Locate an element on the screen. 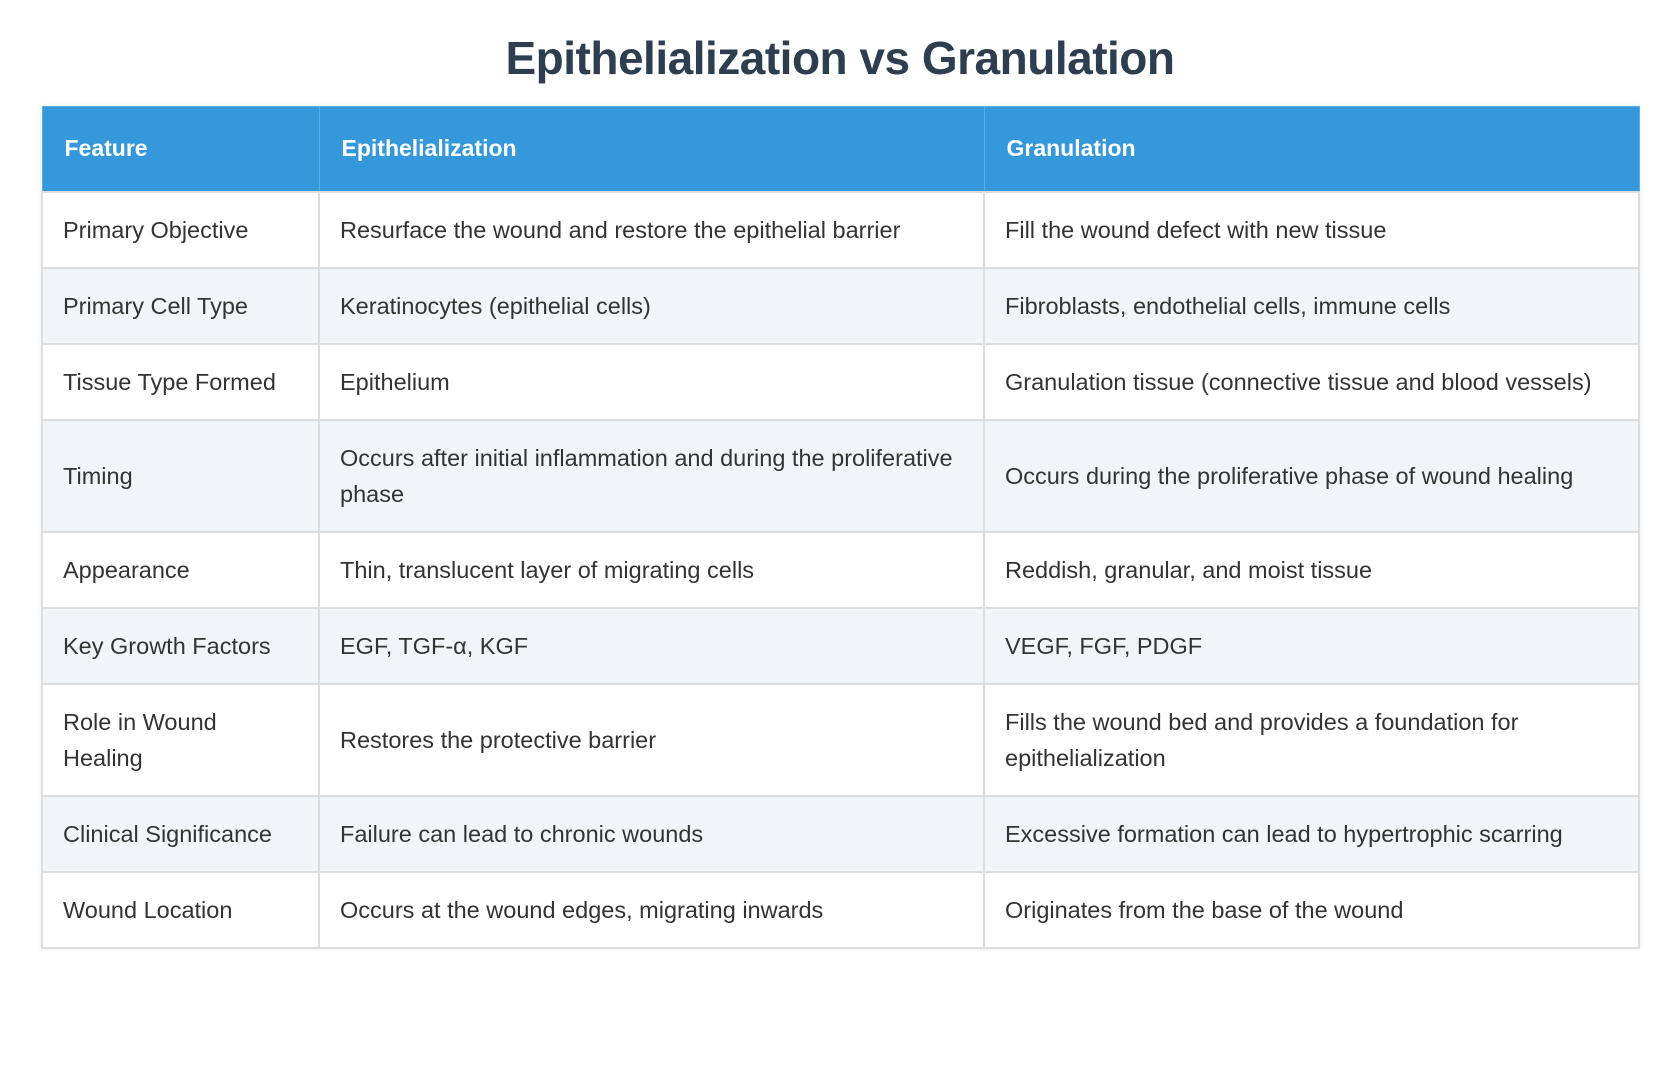 This screenshot has width=1680, height=1086. feature-cell: Appearance is located at coordinates (180, 569).